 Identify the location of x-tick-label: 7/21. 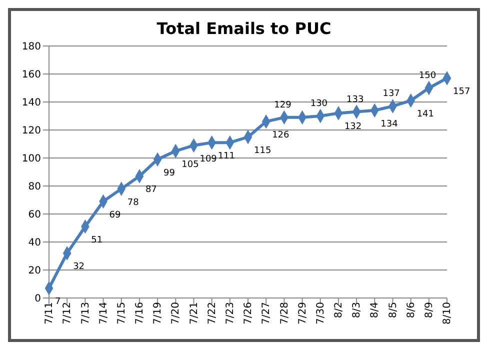
(194, 313).